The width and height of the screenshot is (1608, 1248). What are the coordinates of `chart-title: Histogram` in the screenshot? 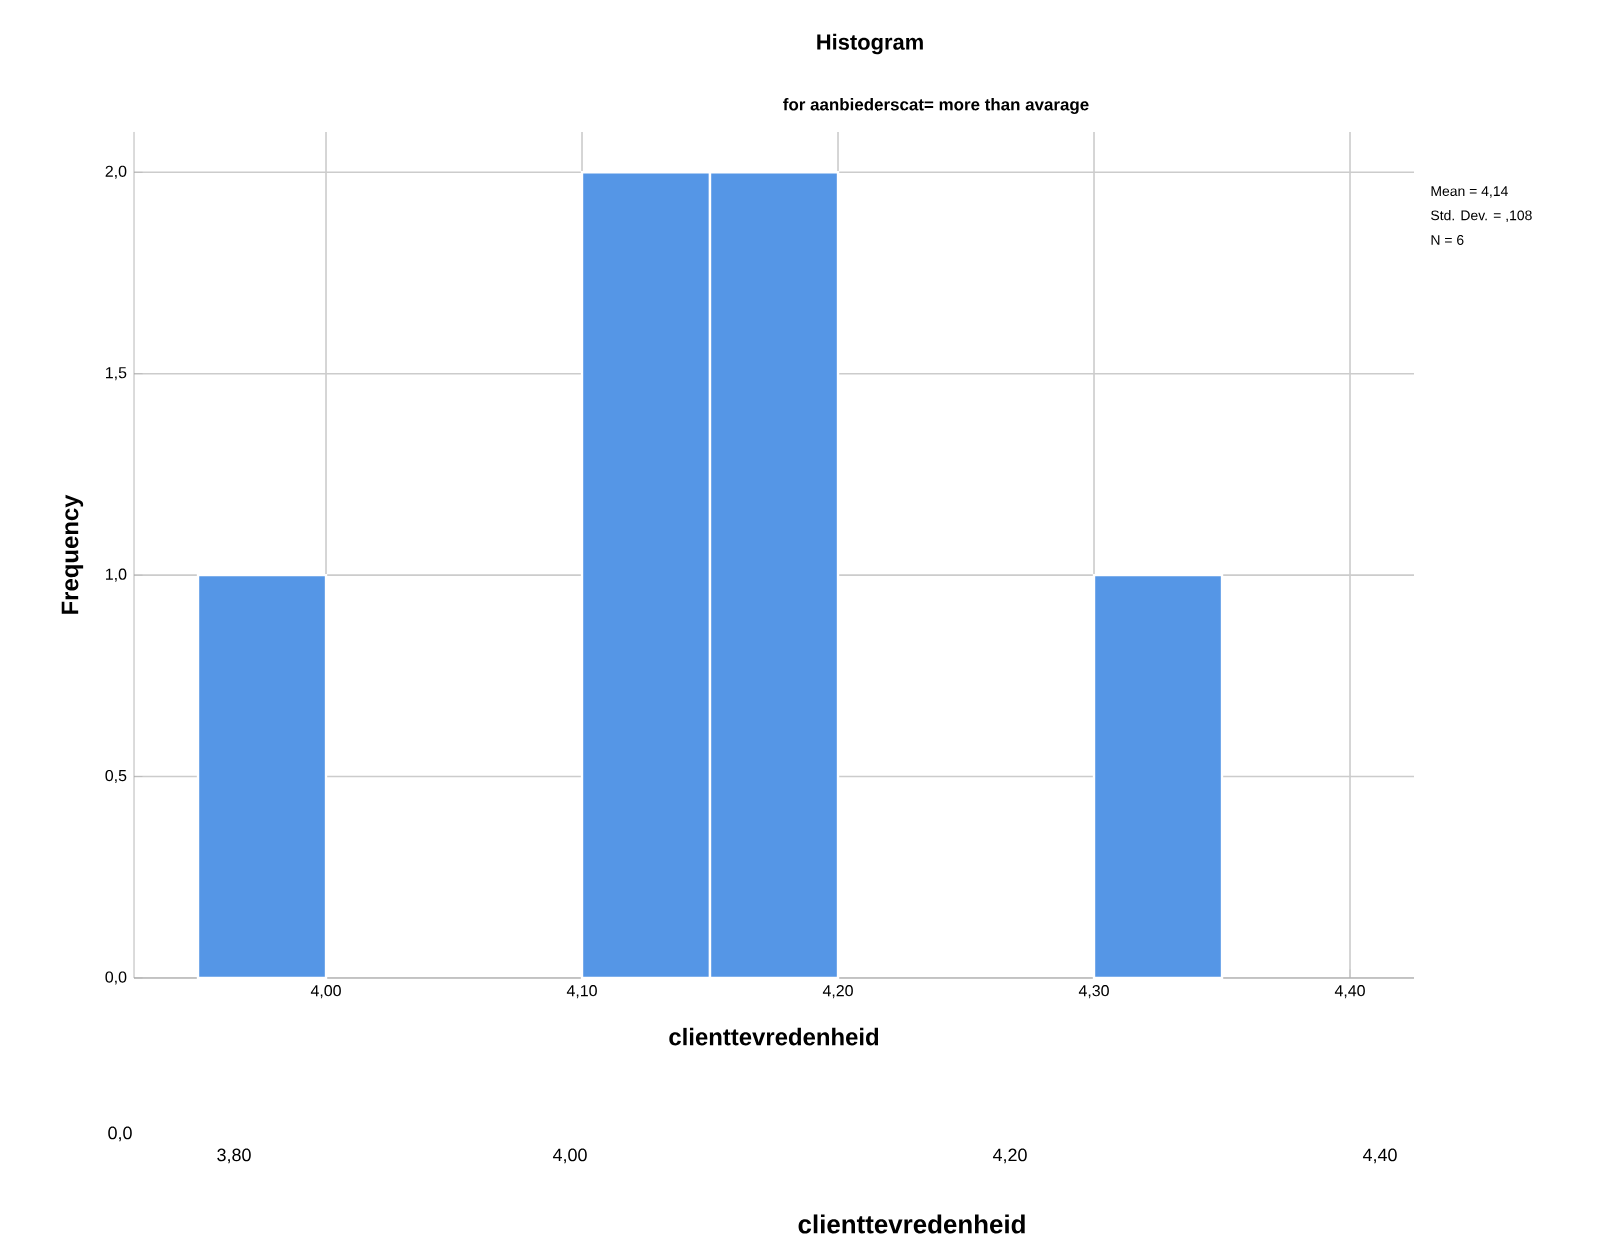 It's located at (870, 44).